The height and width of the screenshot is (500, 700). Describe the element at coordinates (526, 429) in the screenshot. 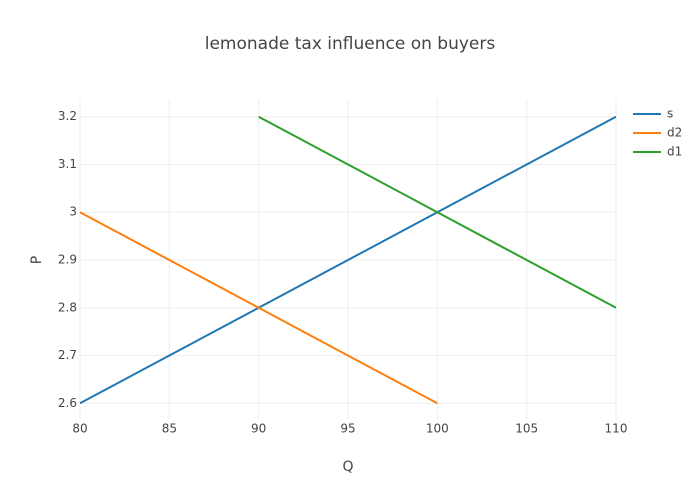

I see `x-tick-label: 105` at that location.